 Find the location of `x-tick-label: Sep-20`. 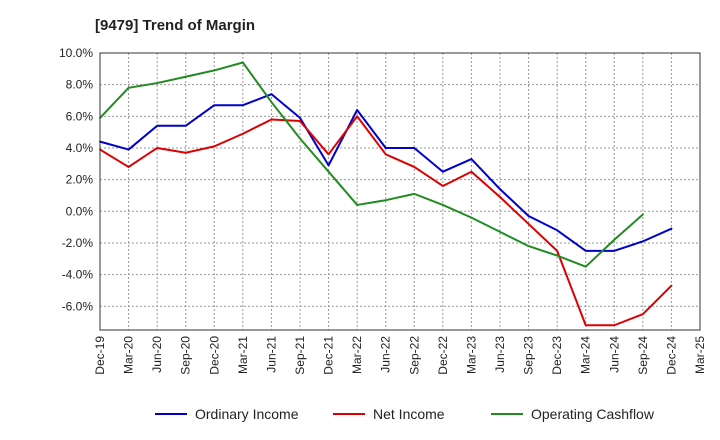

x-tick-label: Sep-20 is located at coordinates (186, 355).